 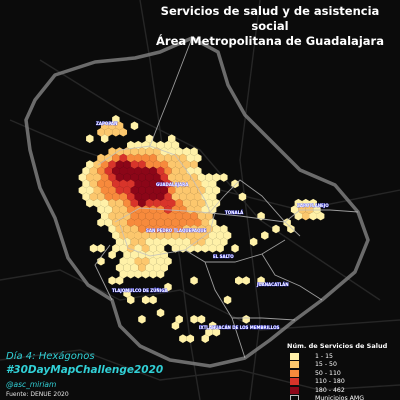 What do you see at coordinates (272, 284) in the screenshot?
I see `label-juanacatlan: JUANACATLÁN` at bounding box center [272, 284].